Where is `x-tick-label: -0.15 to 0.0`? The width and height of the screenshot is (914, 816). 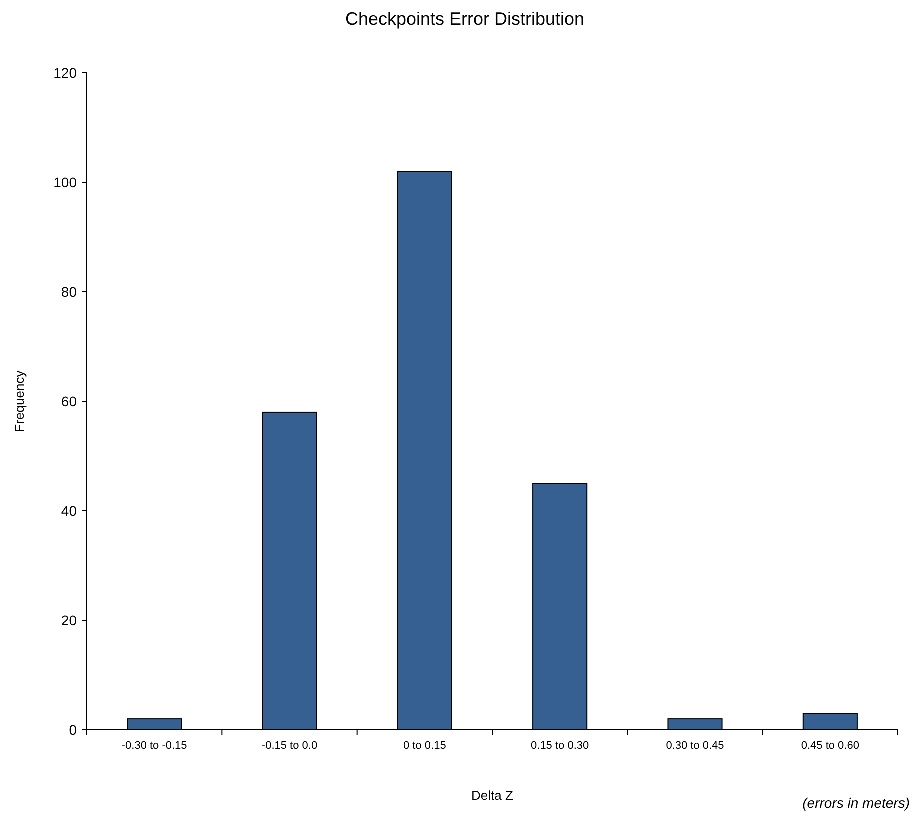
x-tick-label: -0.15 to 0.0 is located at coordinates (290, 746).